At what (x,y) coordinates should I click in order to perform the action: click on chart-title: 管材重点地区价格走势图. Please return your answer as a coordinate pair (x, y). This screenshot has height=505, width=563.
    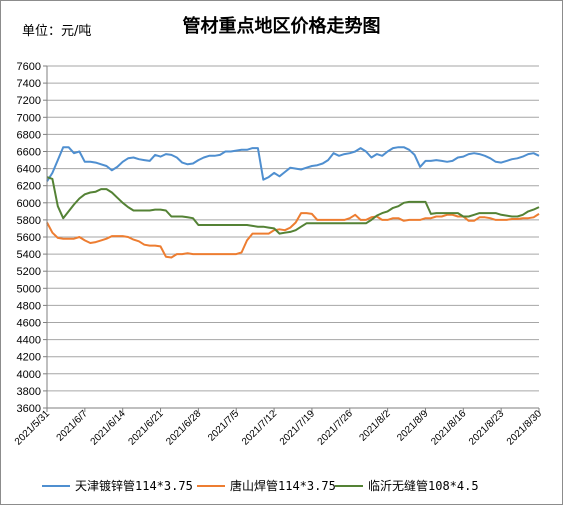
    Looking at the image, I should click on (281, 26).